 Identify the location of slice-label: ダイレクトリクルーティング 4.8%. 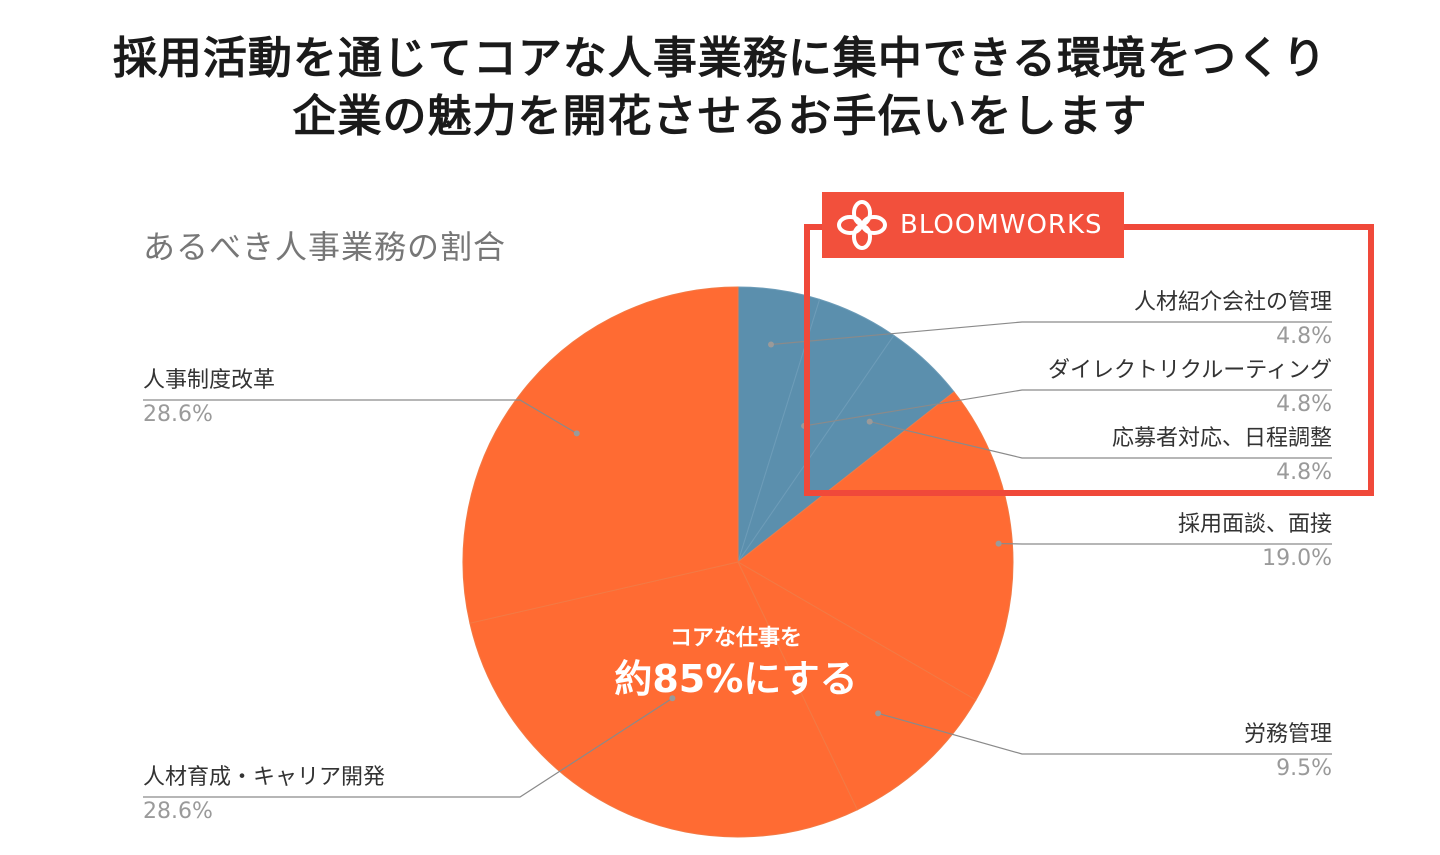
(1190, 388).